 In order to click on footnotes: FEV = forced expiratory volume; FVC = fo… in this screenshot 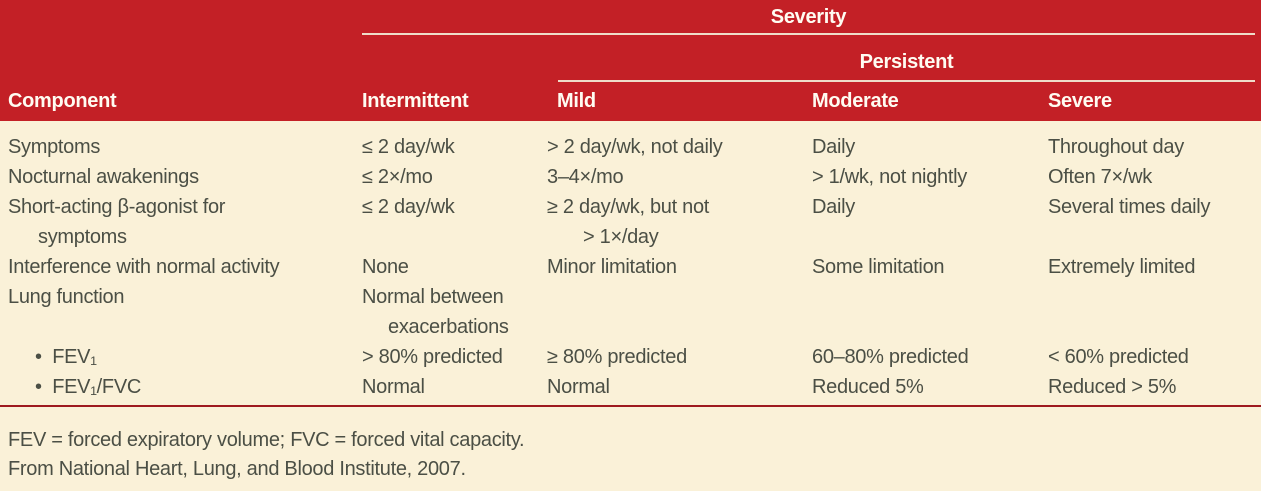, I will do `click(630, 455)`.